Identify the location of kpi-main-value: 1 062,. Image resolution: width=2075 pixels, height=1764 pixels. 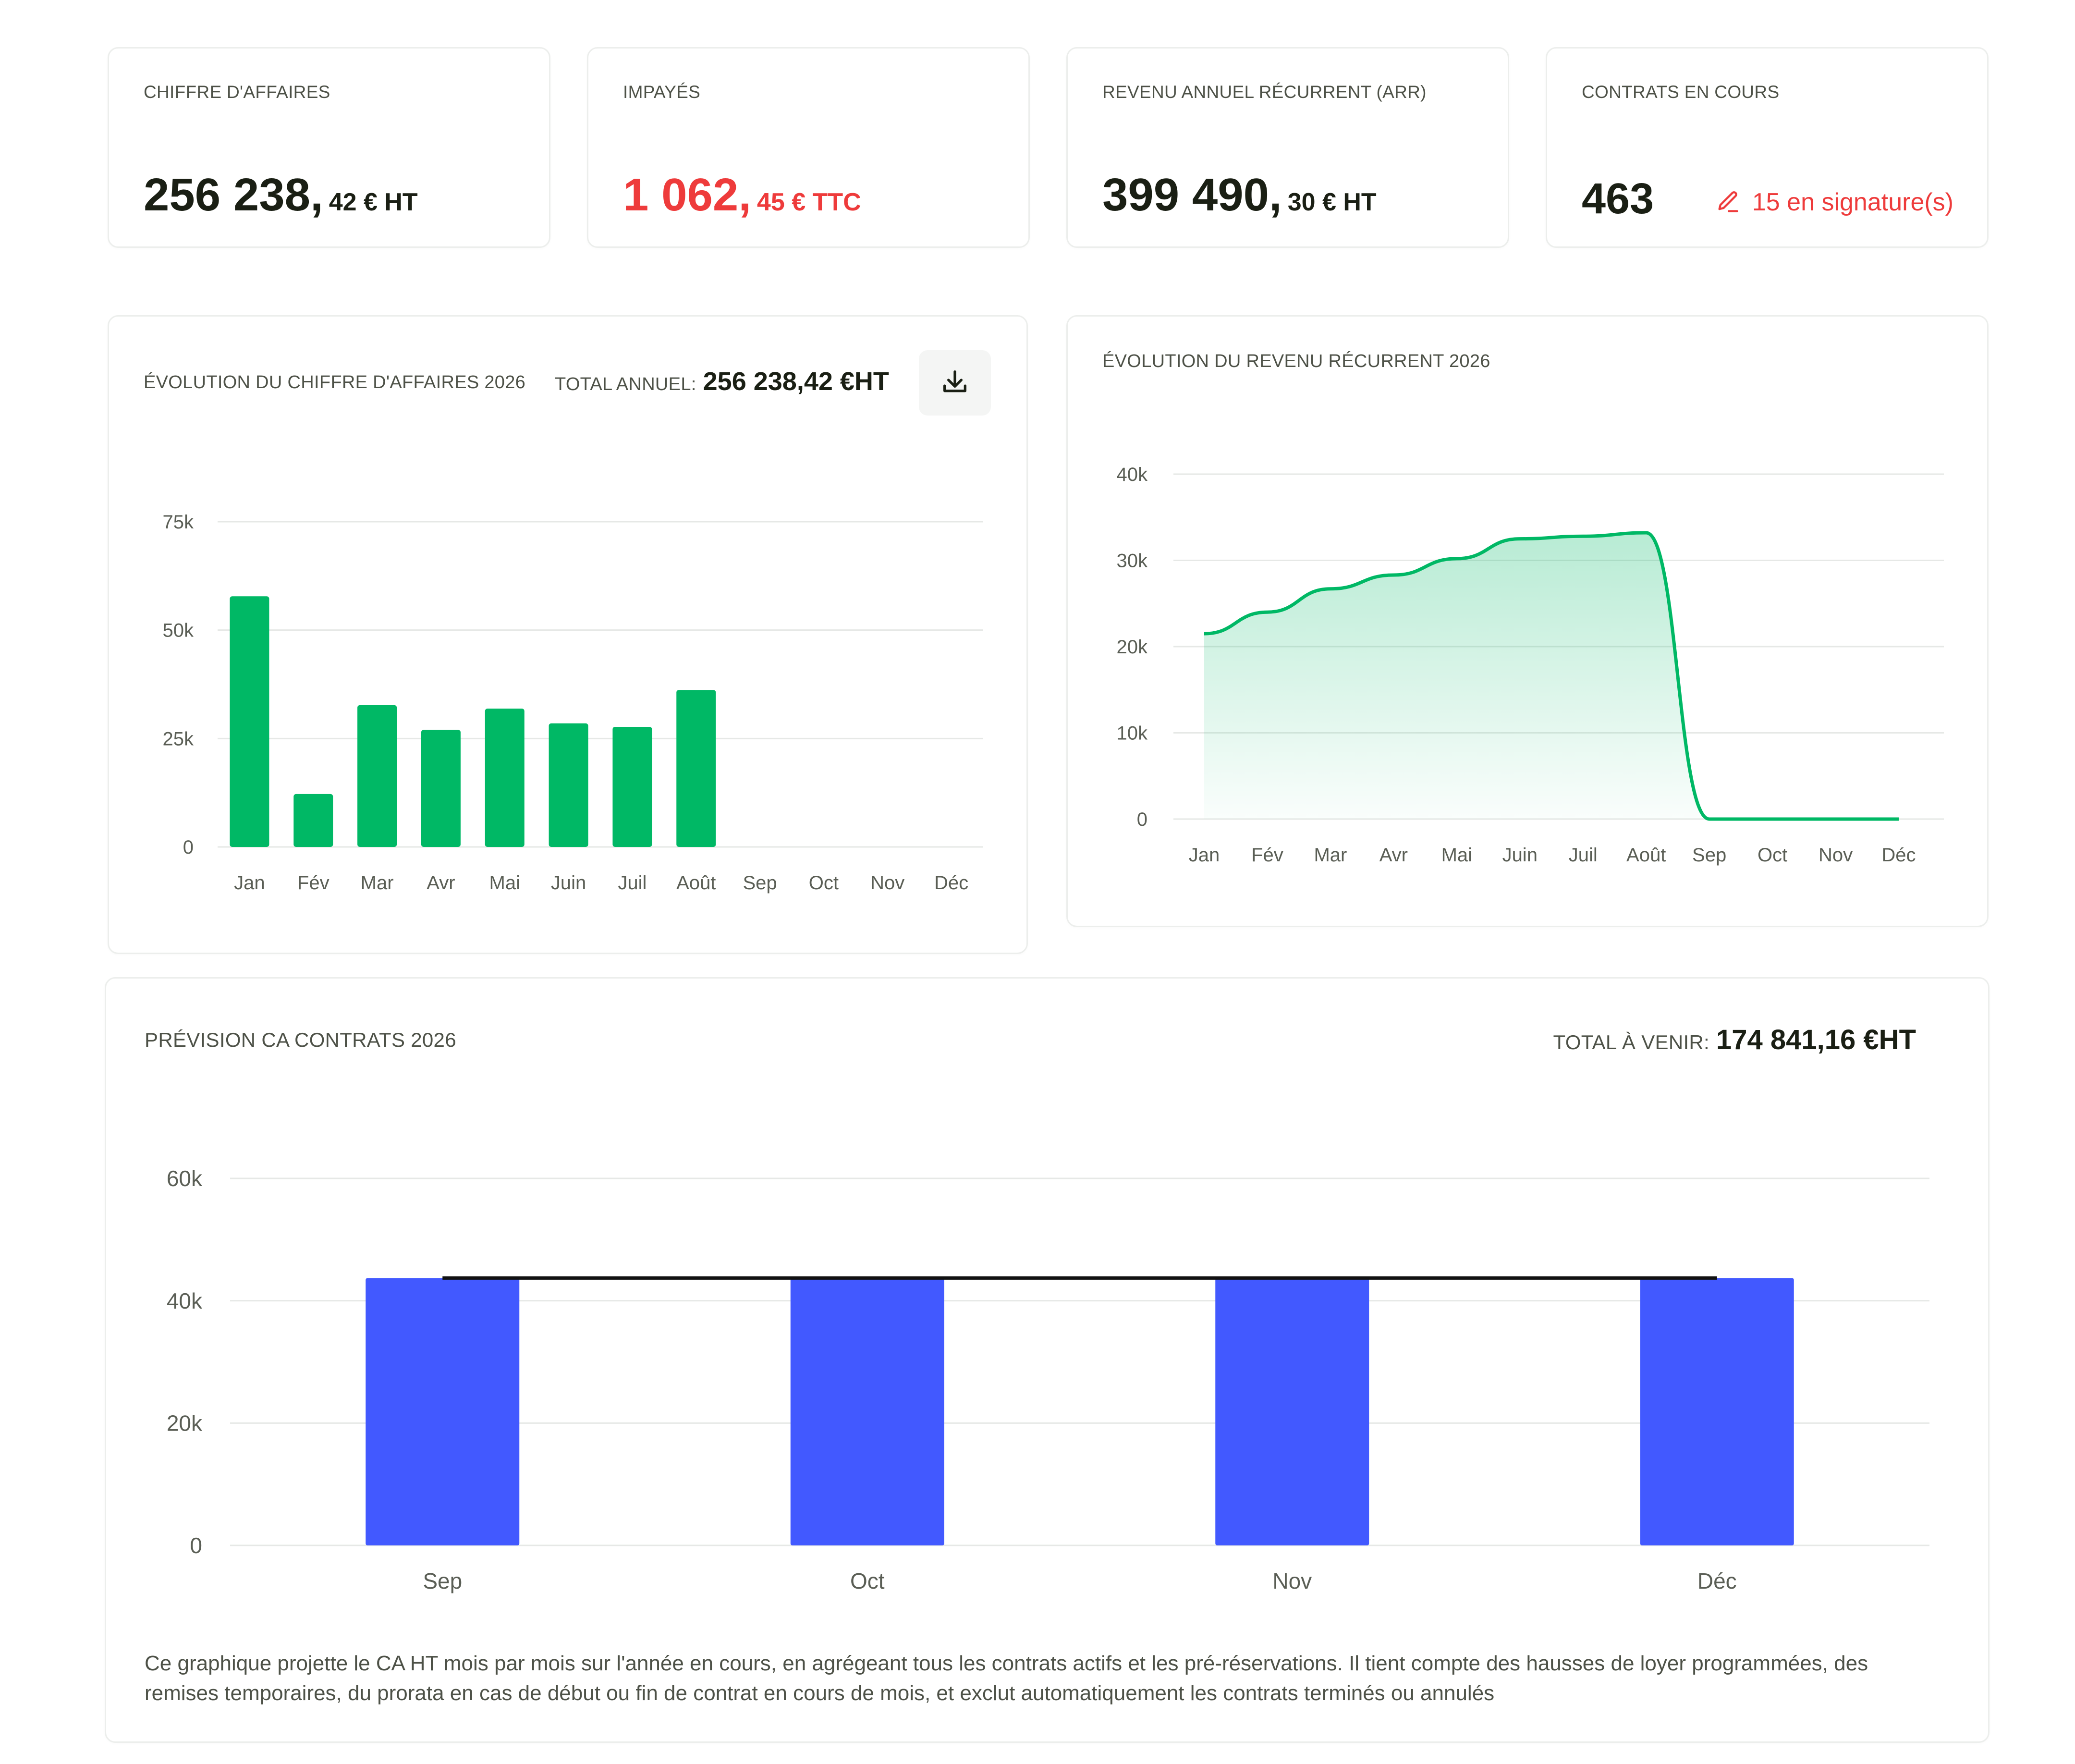
(687, 195).